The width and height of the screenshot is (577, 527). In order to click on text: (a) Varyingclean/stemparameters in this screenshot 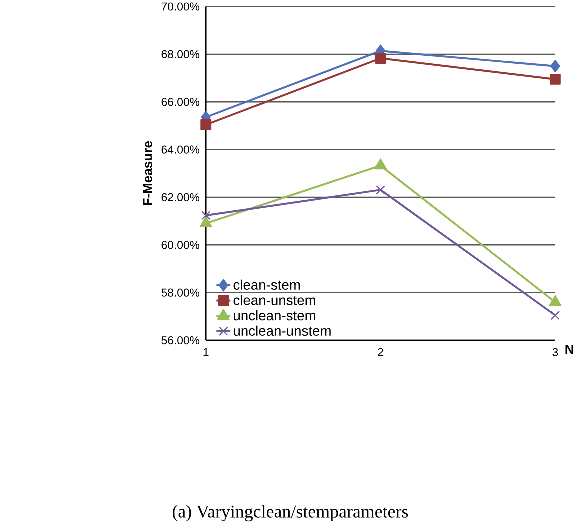, I will do `click(290, 514)`.